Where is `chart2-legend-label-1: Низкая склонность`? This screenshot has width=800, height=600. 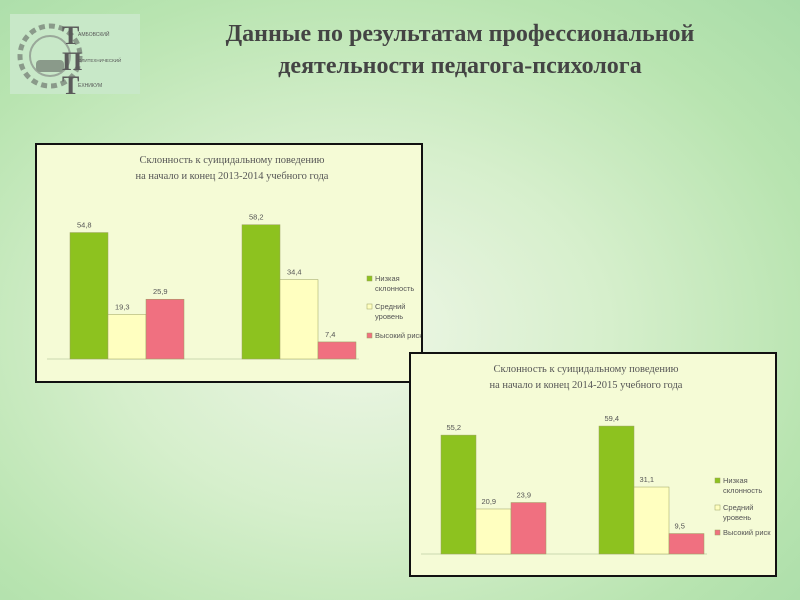 chart2-legend-label-1: Низкая склонность is located at coordinates (742, 485).